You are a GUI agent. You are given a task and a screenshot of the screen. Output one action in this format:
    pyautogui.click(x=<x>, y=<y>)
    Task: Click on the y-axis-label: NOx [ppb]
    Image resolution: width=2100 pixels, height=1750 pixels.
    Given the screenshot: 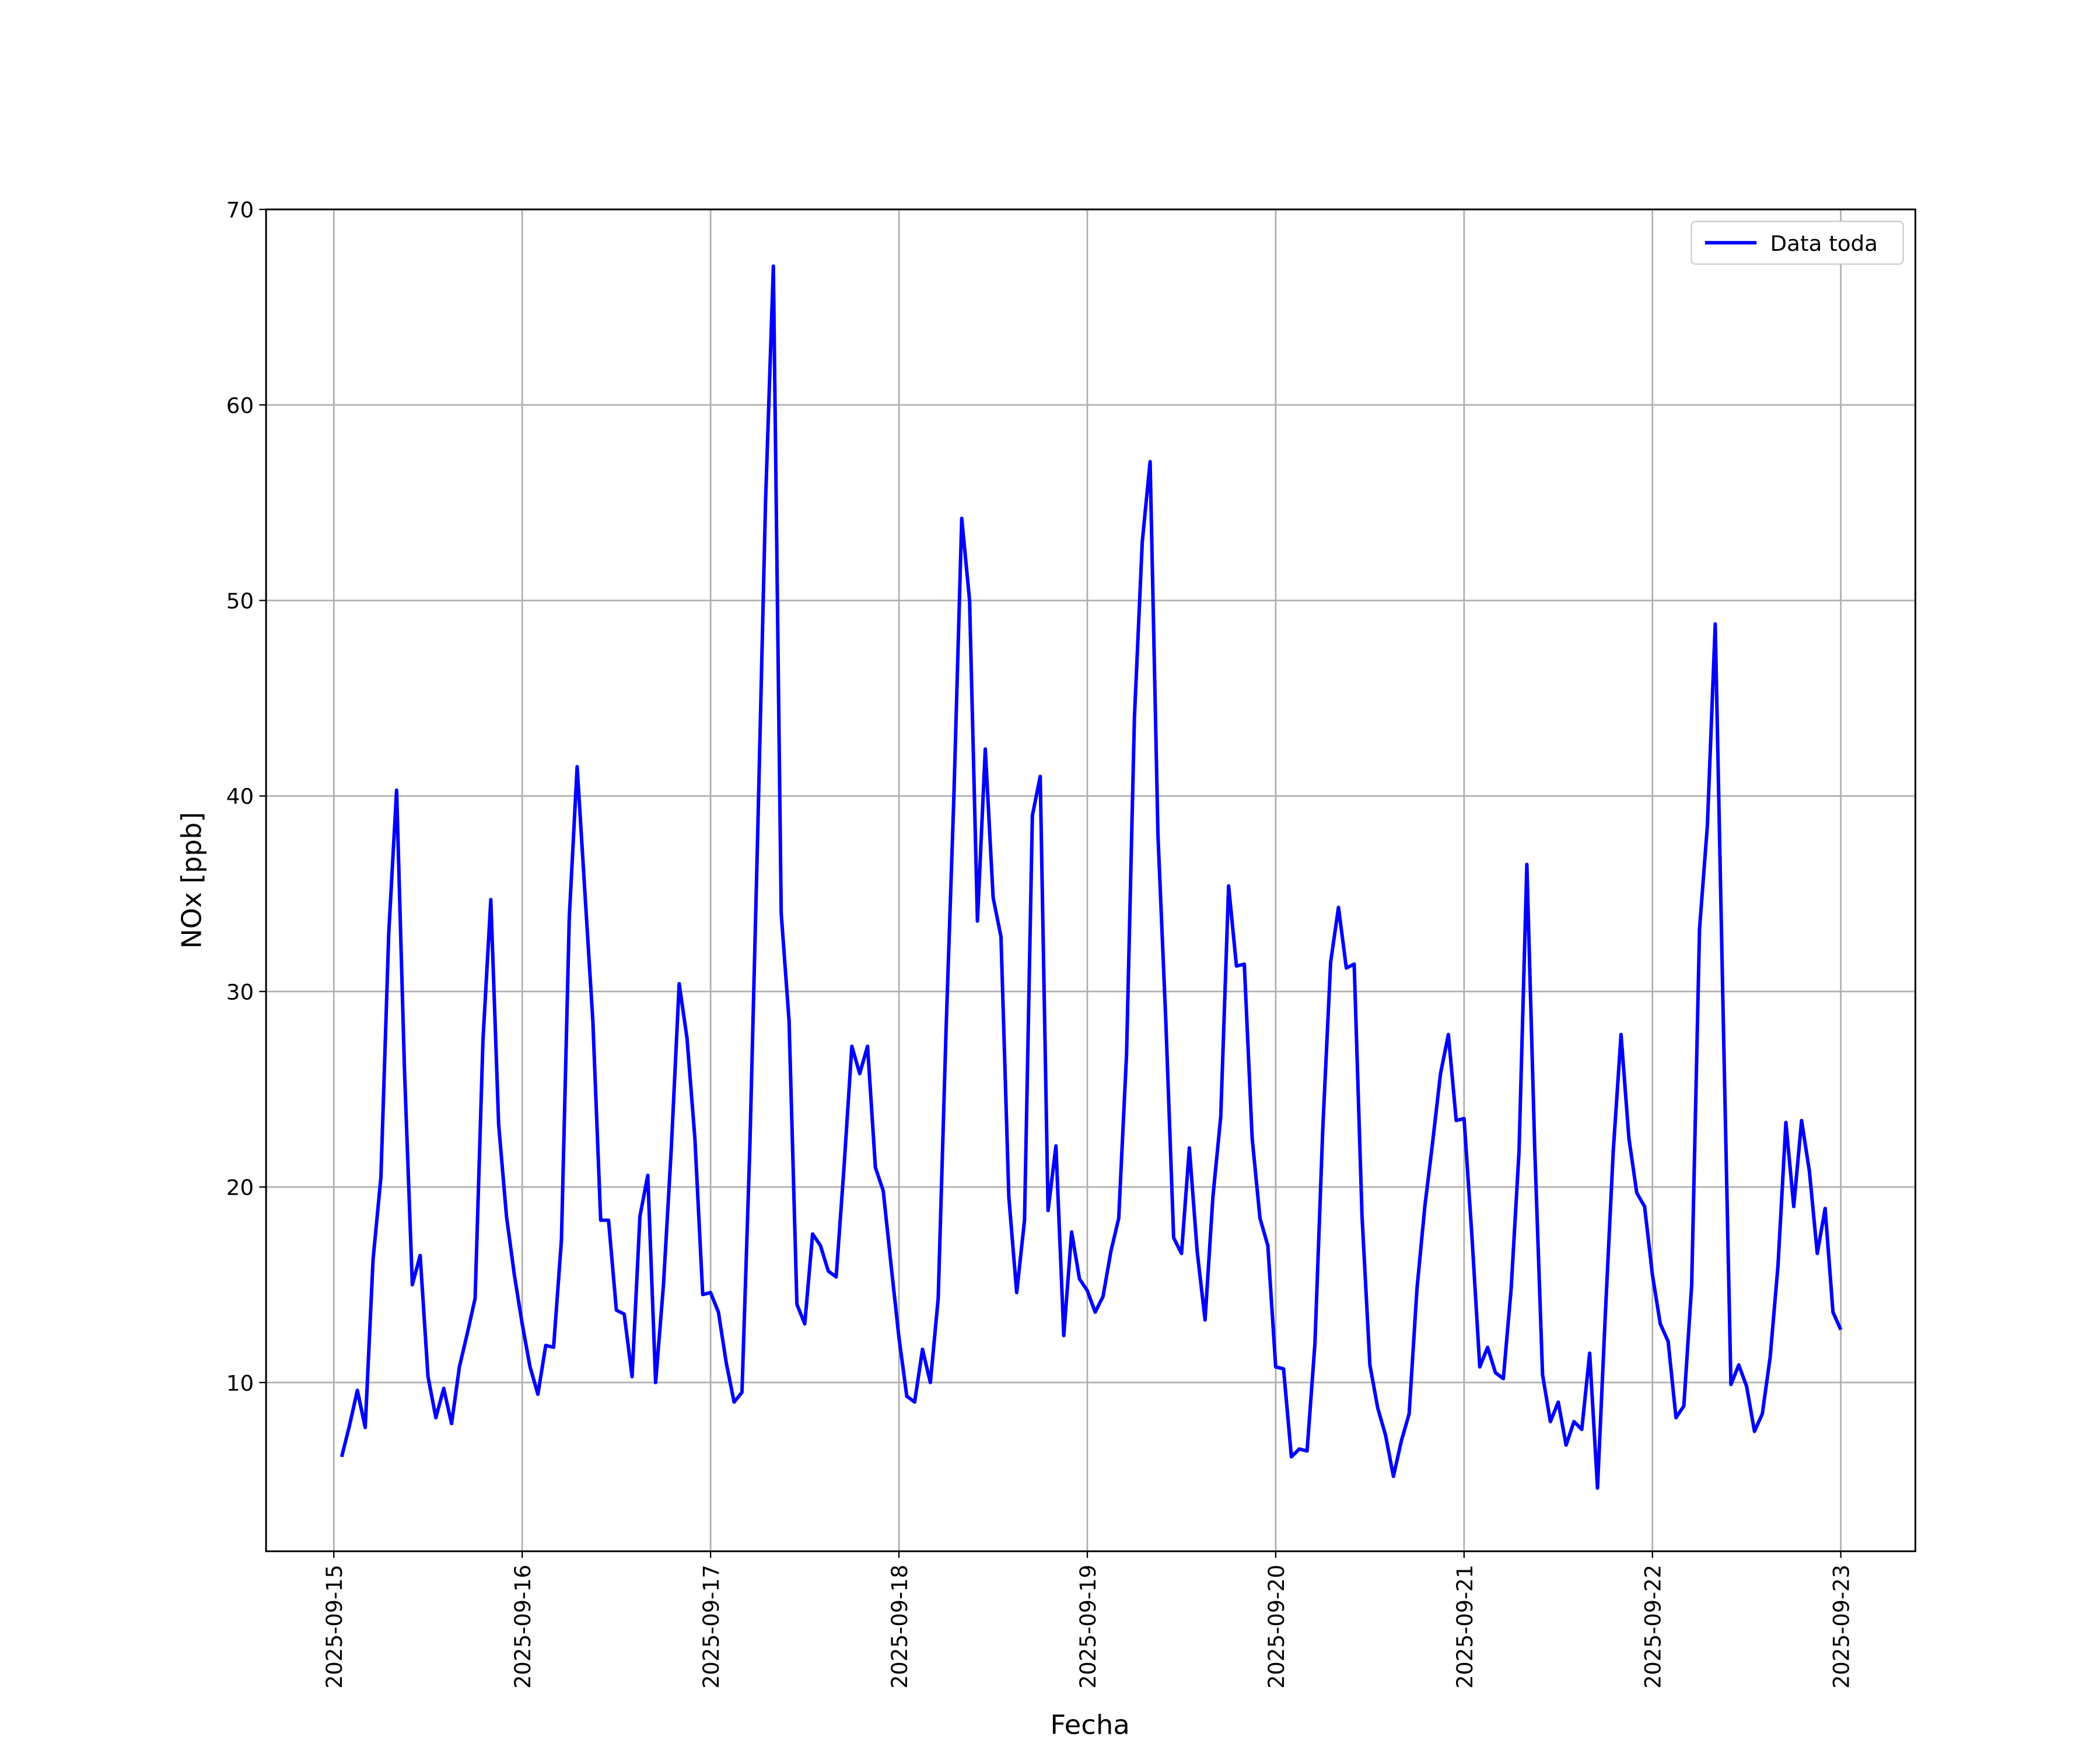 What is the action you would take?
    pyautogui.click(x=191, y=880)
    